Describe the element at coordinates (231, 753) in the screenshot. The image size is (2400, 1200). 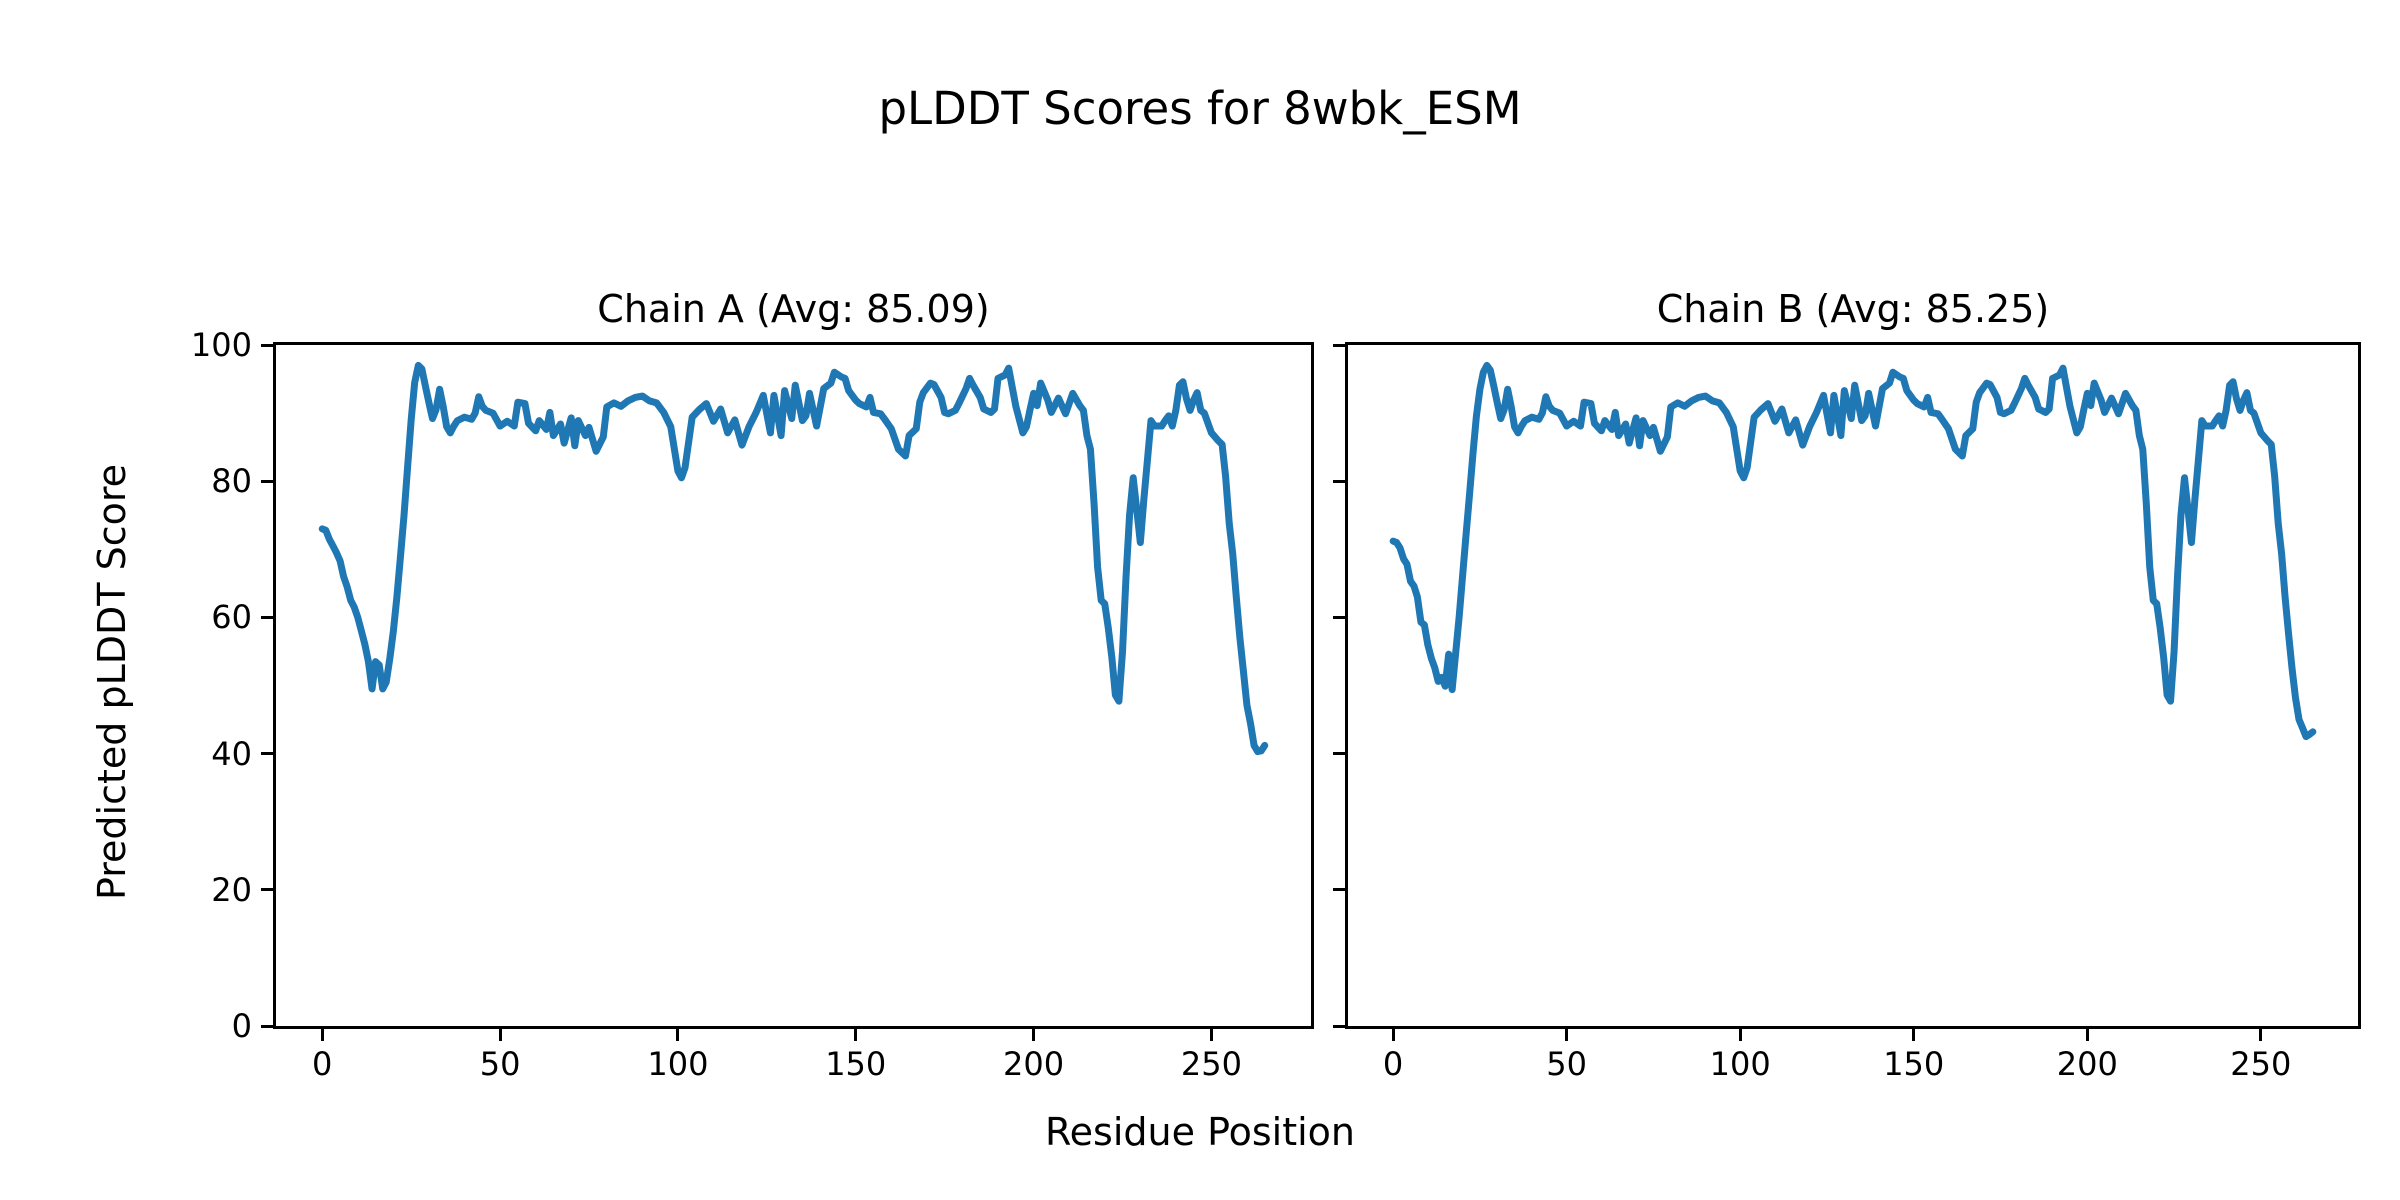
I see `y-tick-label: 40` at that location.